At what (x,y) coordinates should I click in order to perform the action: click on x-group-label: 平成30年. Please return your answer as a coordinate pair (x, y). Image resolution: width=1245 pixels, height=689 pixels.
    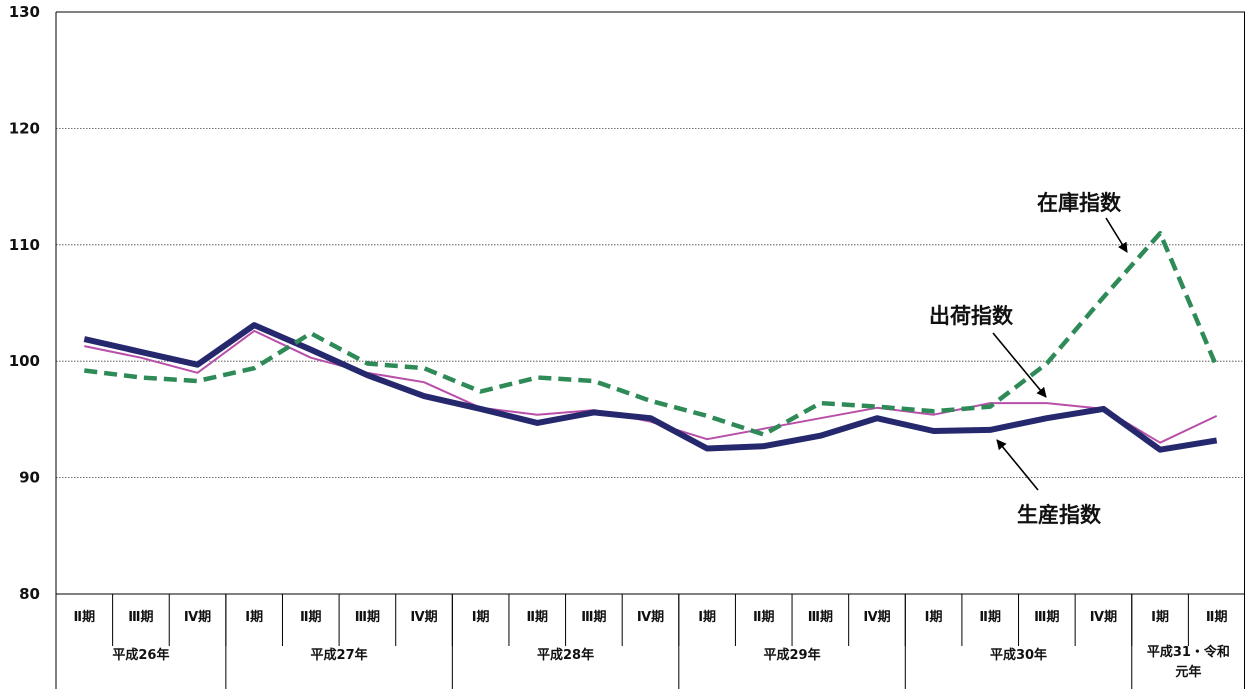
    Looking at the image, I should click on (1018, 655).